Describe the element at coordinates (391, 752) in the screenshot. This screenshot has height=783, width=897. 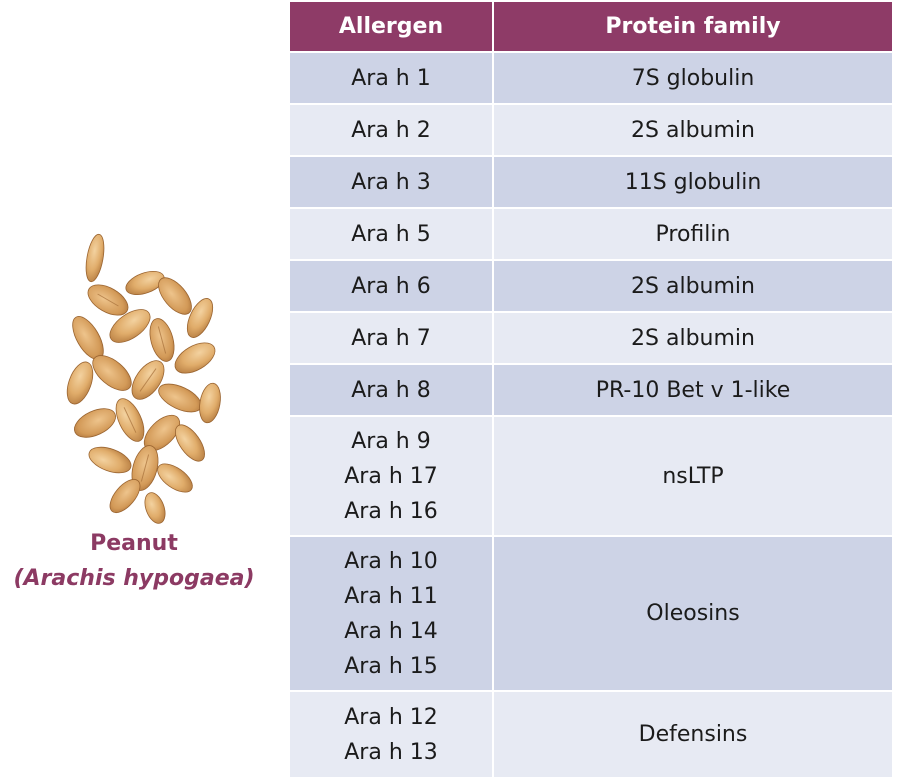
I see `allergen-name: Ara h 13` at that location.